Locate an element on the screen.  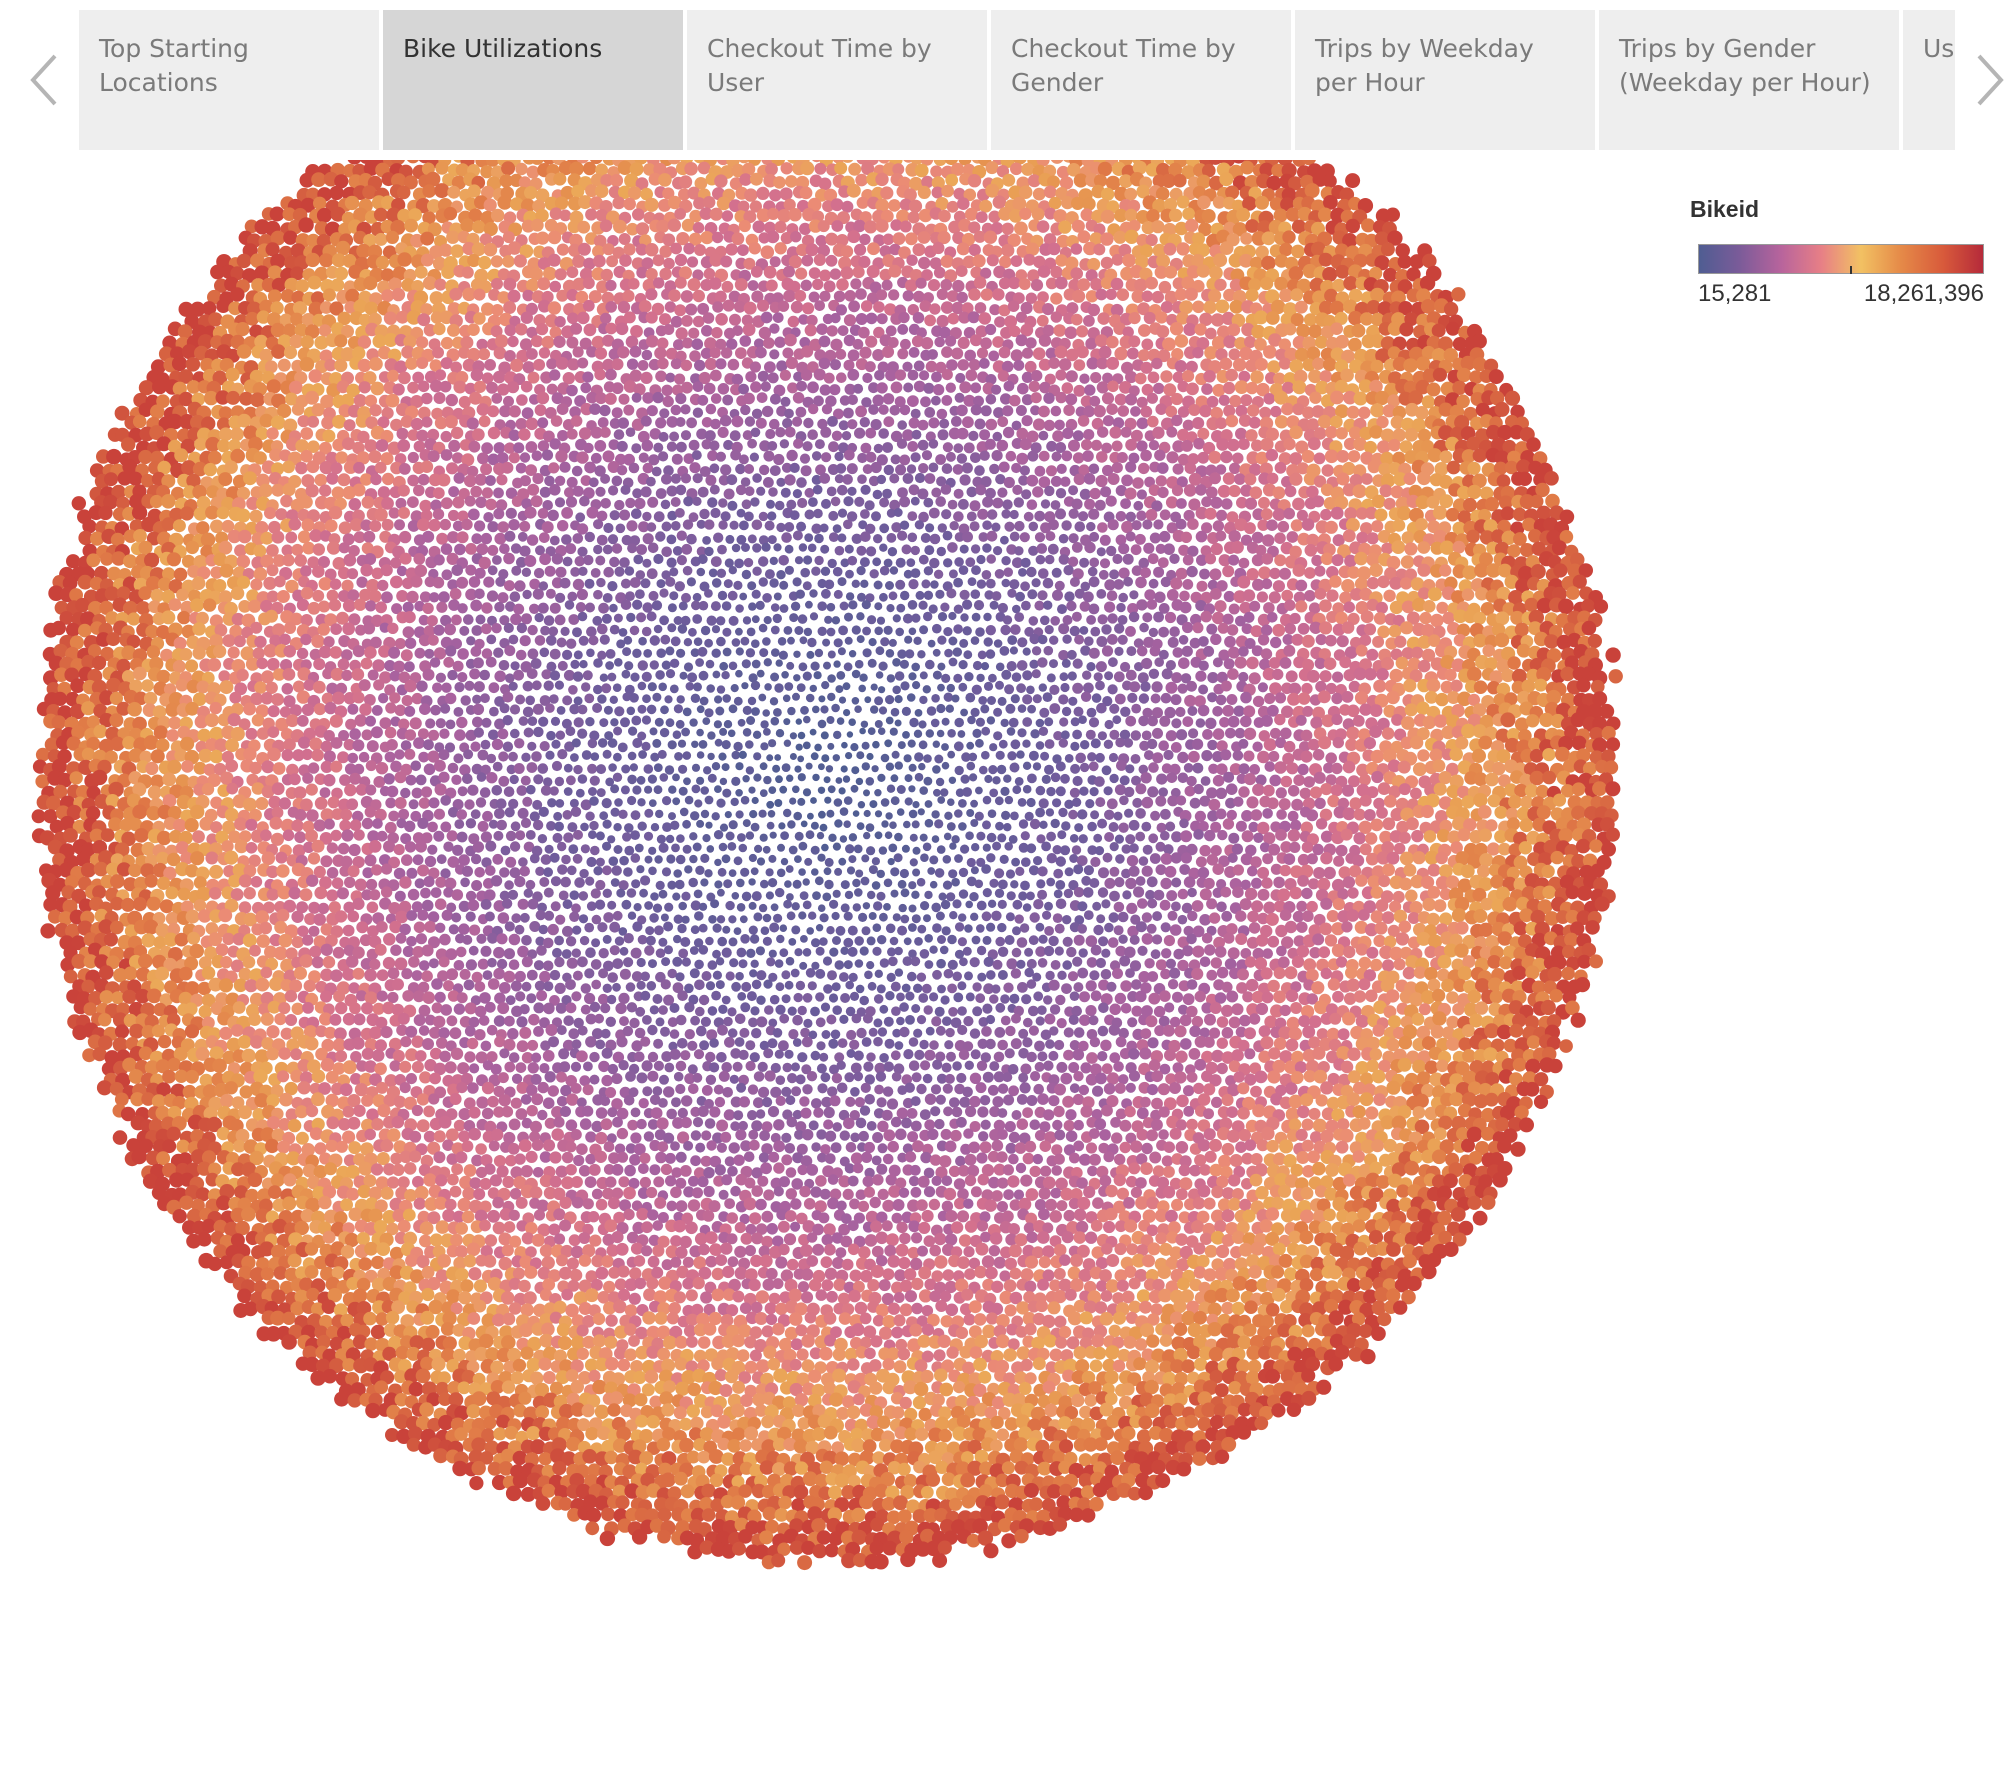
tab-user-trips-by: User Trips by is located at coordinates (1929, 80).